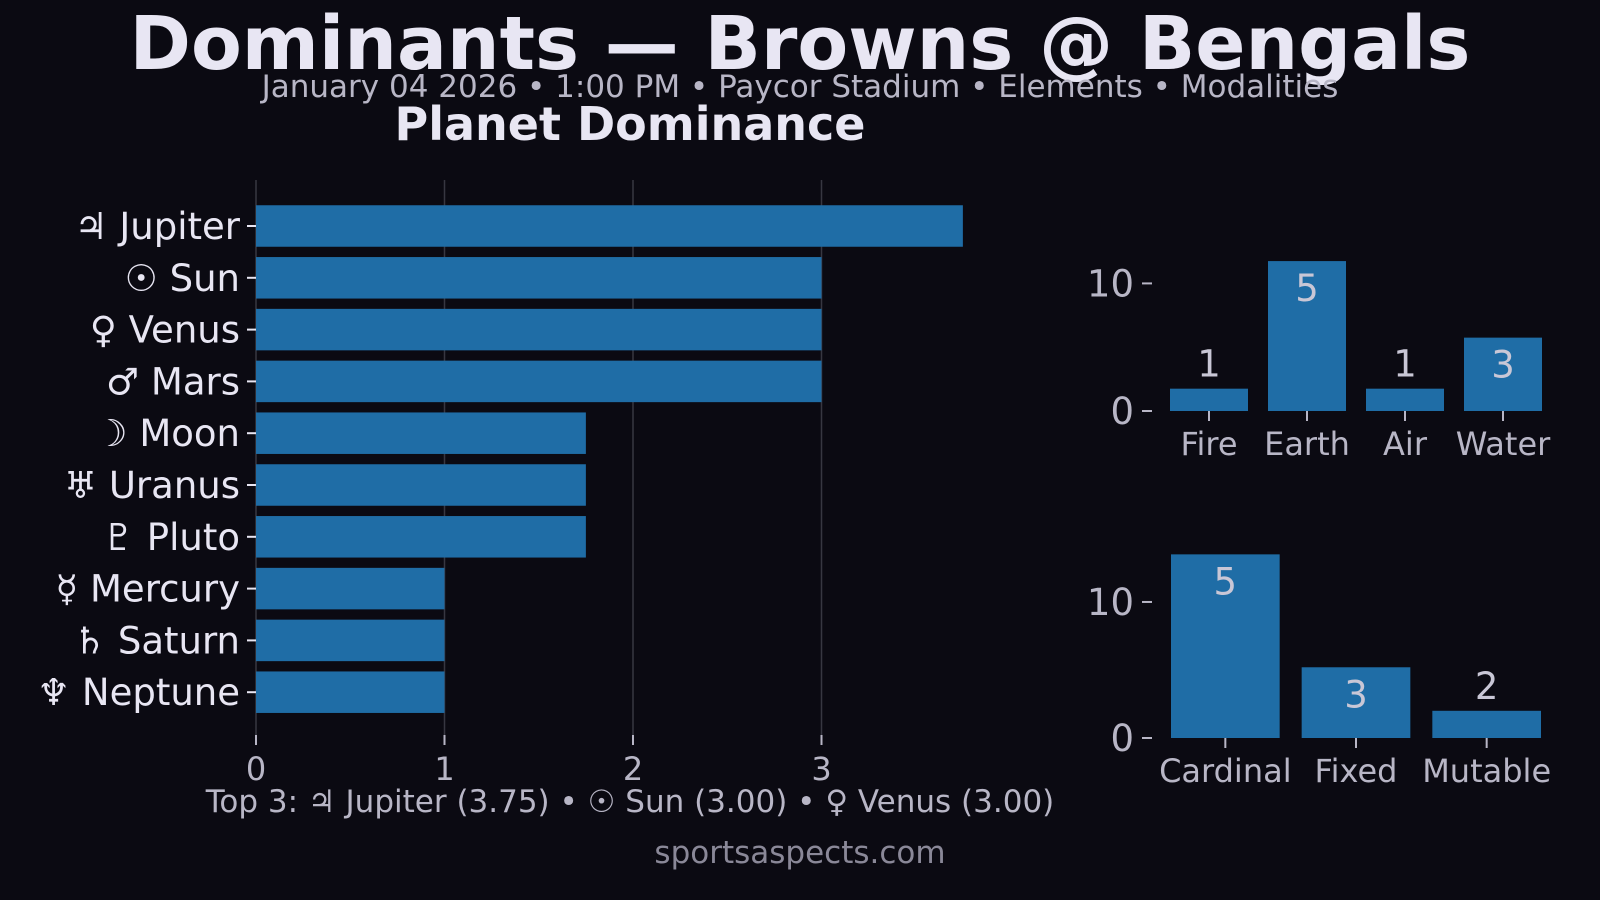  Describe the element at coordinates (1307, 444) in the screenshot. I see `x-tick-label: Earth` at that location.